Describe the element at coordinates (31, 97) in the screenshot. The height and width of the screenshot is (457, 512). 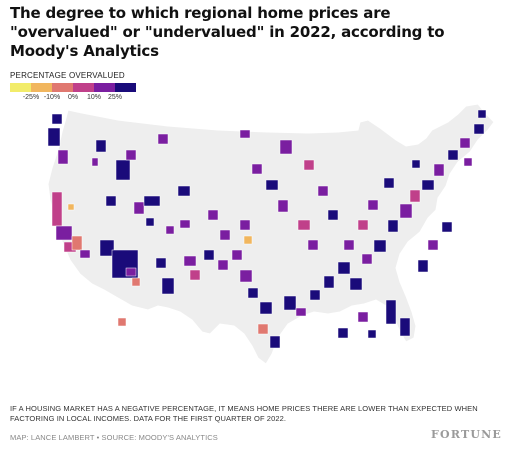
I see `legend-label: -25%` at that location.